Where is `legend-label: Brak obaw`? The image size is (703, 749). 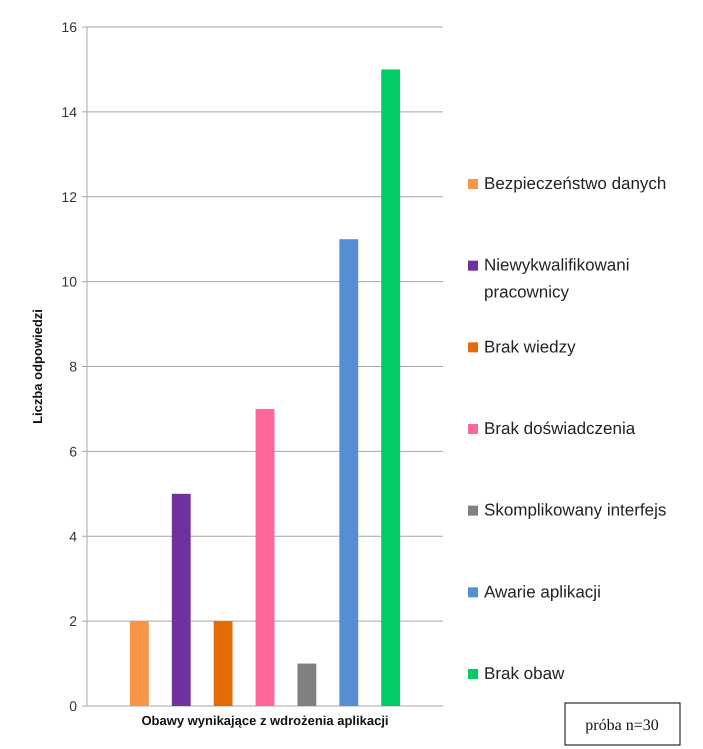 legend-label: Brak obaw is located at coordinates (525, 673).